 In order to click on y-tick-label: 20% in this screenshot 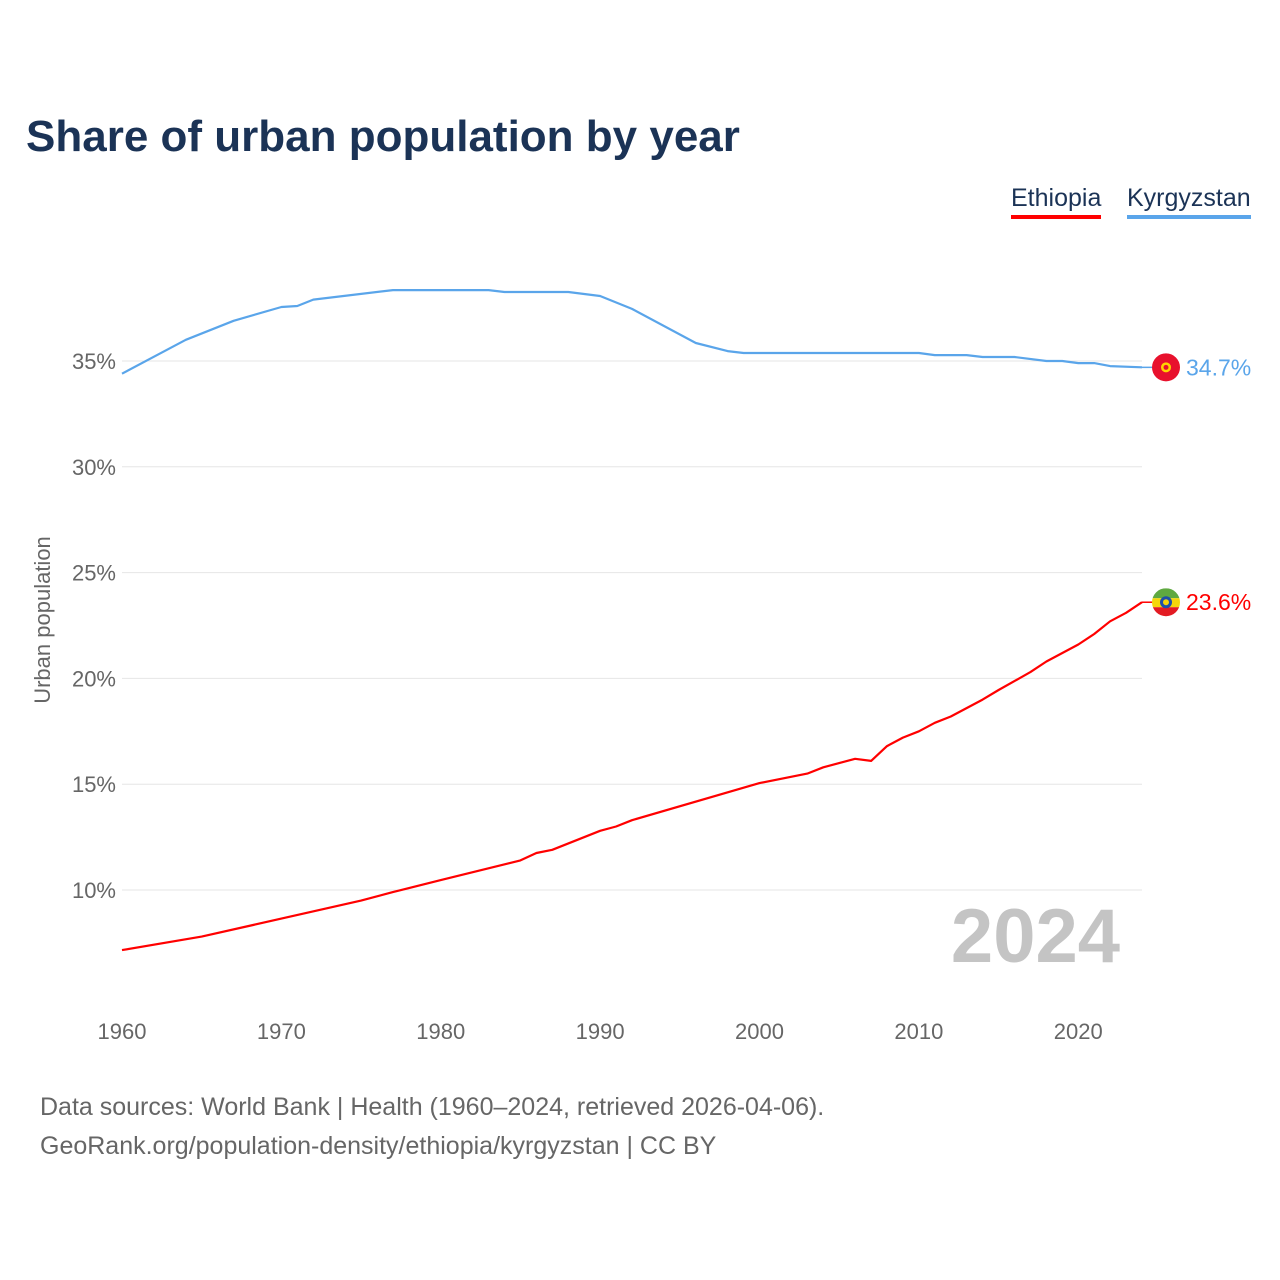, I will do `click(94, 678)`.